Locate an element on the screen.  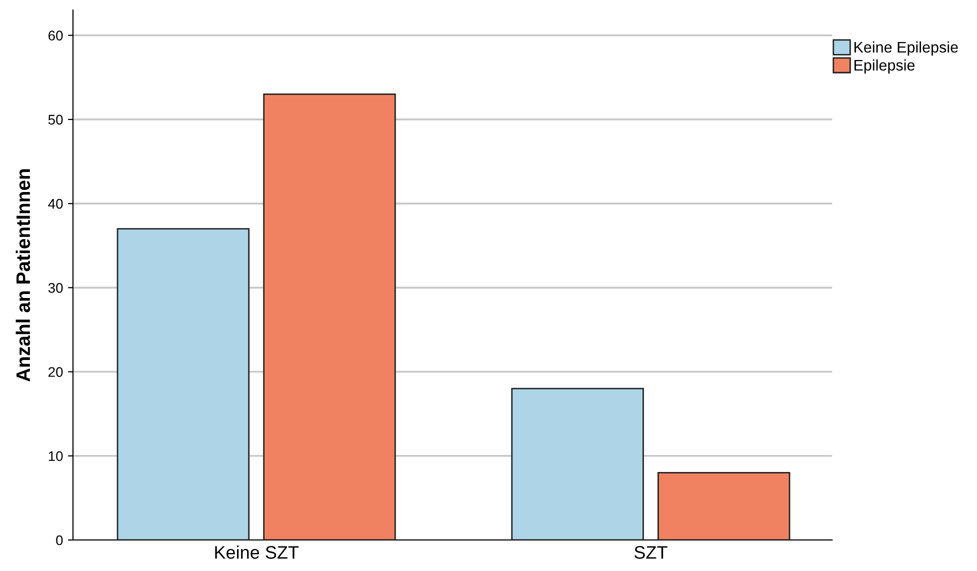
legend-label: Epilepsie is located at coordinates (884, 66).